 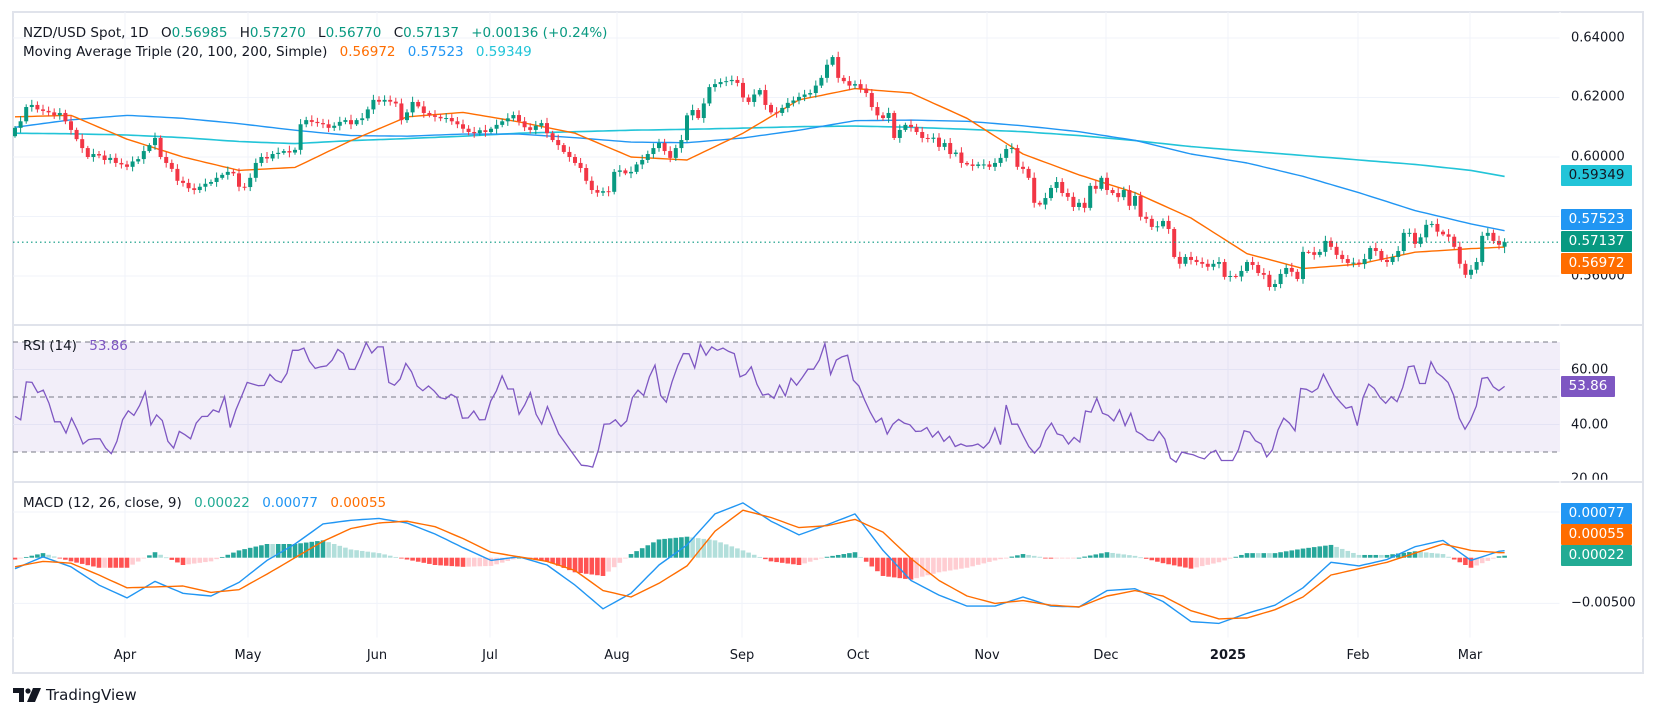 What do you see at coordinates (1596, 175) in the screenshot?
I see `ma200-price-tag: 0.59349` at bounding box center [1596, 175].